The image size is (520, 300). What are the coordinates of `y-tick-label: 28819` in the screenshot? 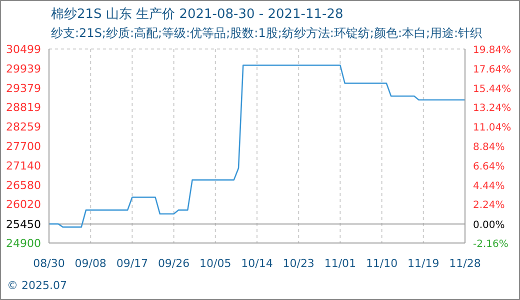 It's located at (23, 107).